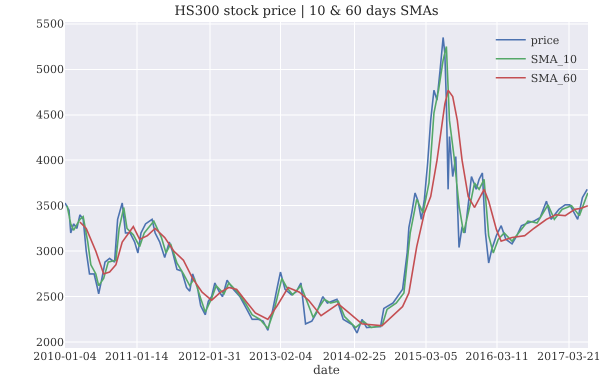  I want to click on legend-label: price, so click(545, 41).